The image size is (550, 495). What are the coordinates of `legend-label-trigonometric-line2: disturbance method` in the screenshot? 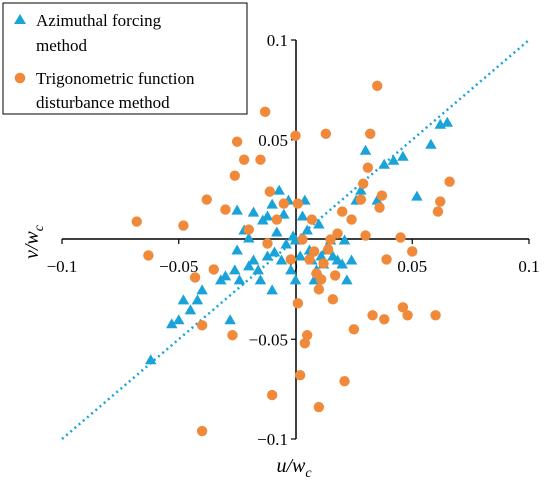 It's located at (103, 102).